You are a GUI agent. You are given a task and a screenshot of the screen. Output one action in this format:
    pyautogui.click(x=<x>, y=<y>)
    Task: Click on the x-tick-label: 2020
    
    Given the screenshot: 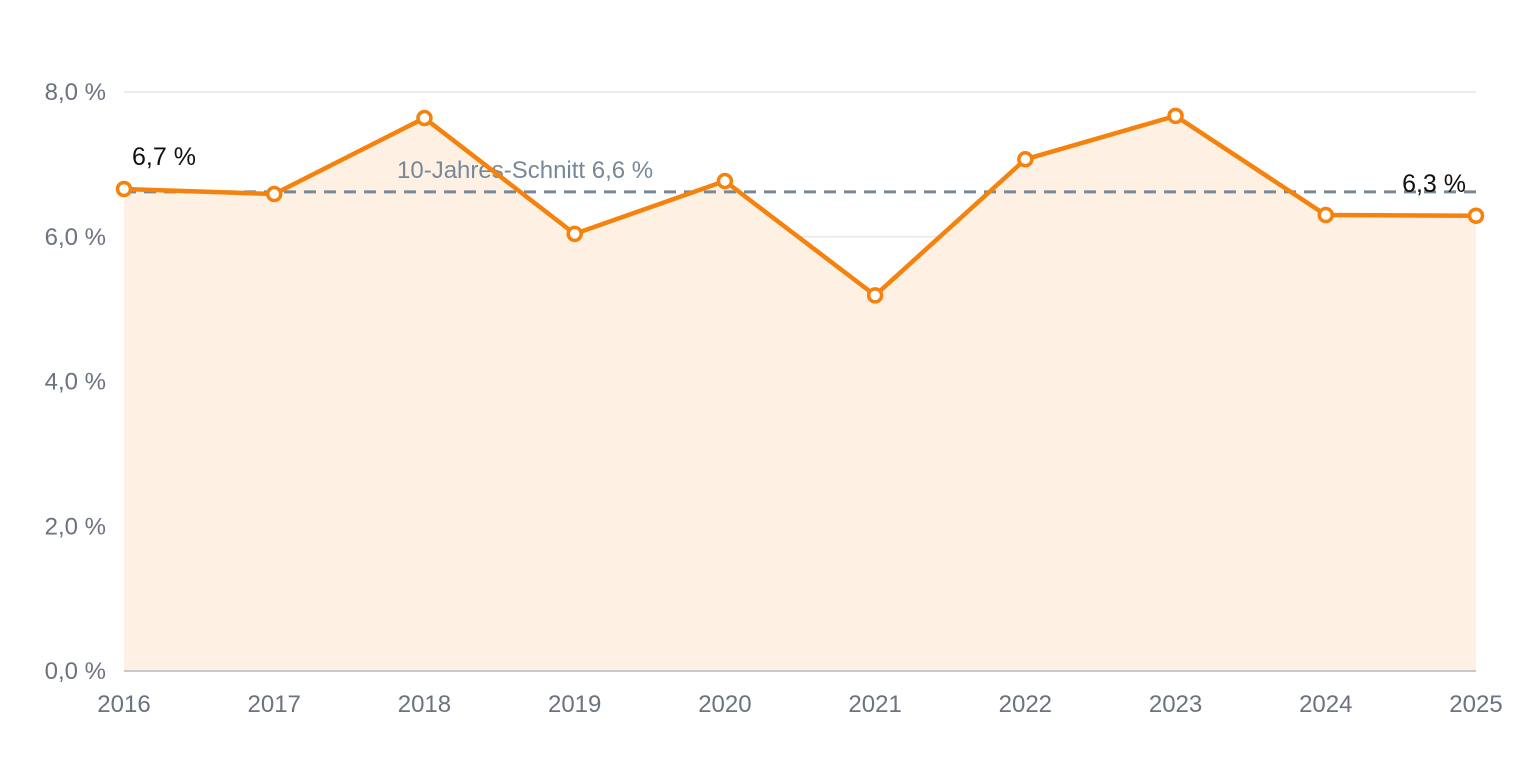 What is the action you would take?
    pyautogui.click(x=724, y=704)
    